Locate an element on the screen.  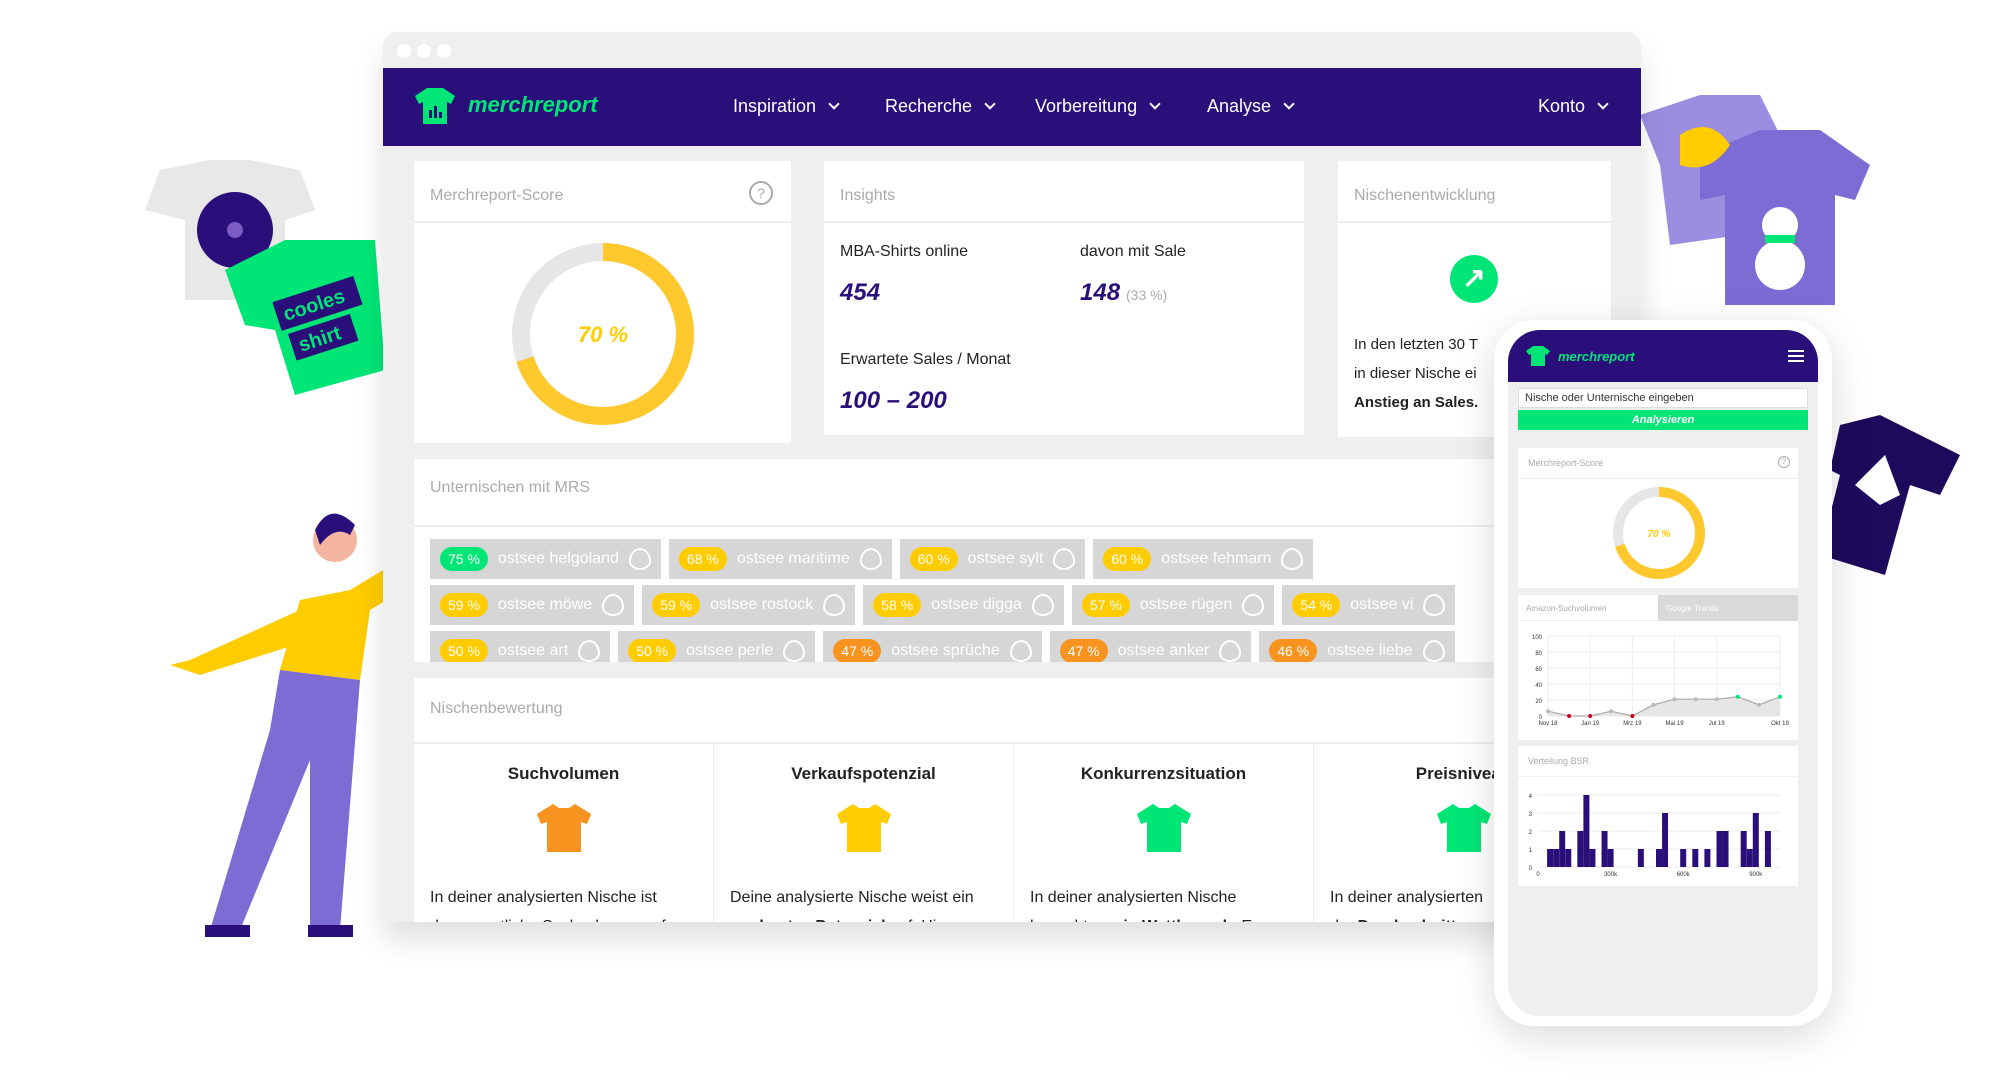
insights-title: Insights is located at coordinates (1064, 192).